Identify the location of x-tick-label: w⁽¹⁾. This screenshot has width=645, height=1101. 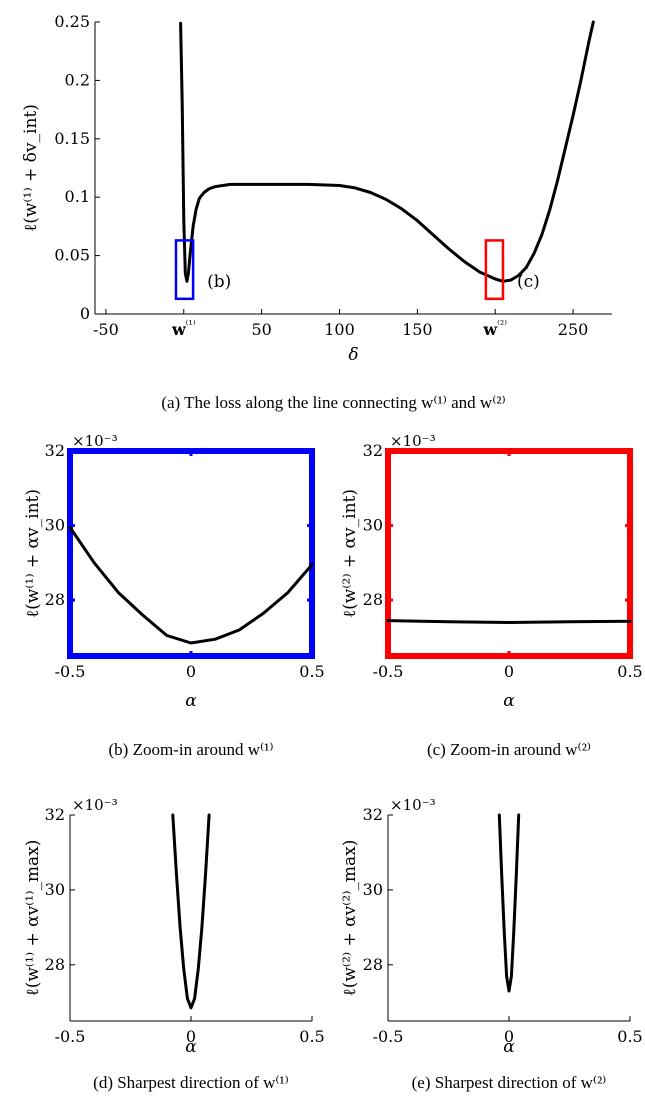
(183, 328).